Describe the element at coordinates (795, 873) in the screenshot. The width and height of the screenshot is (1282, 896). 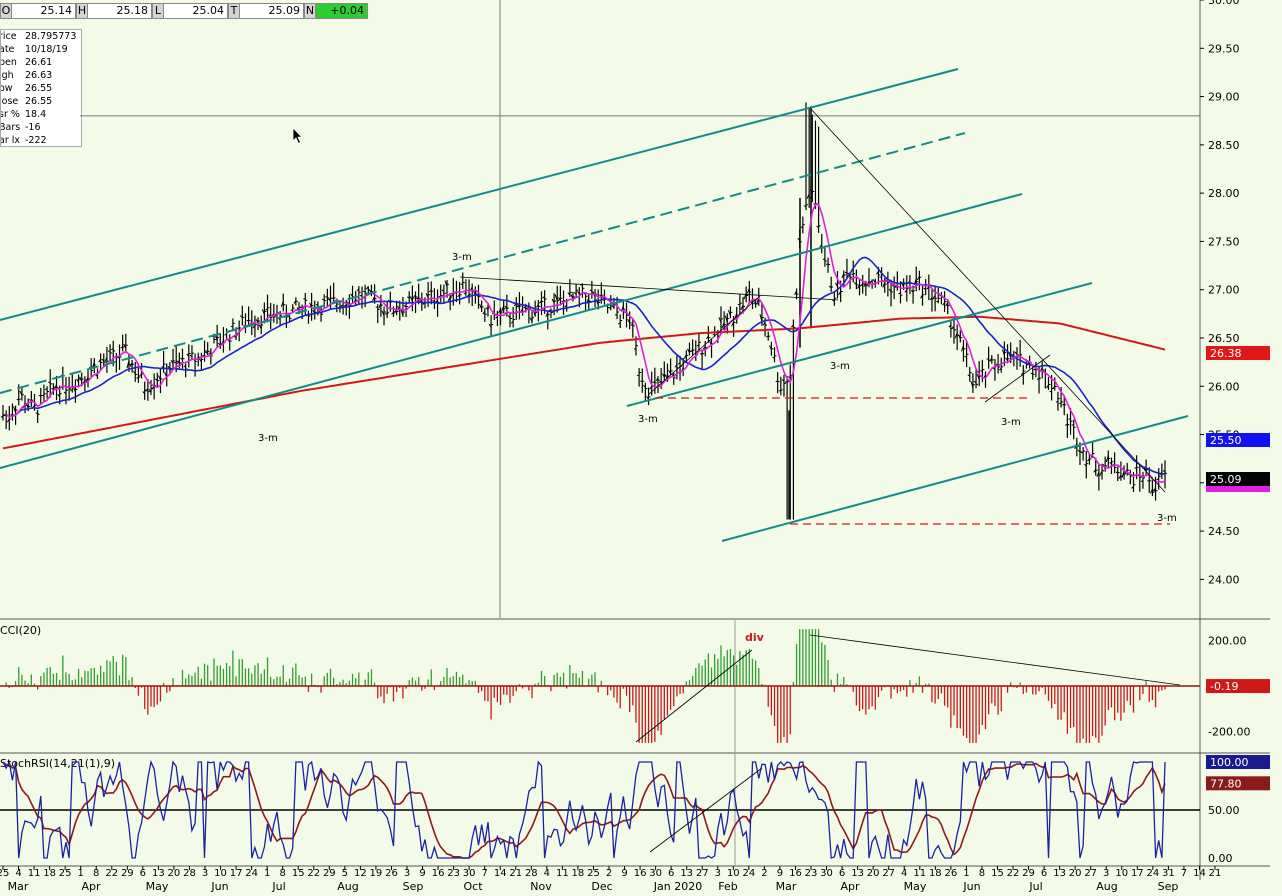
I see `x-day-label: 16` at that location.